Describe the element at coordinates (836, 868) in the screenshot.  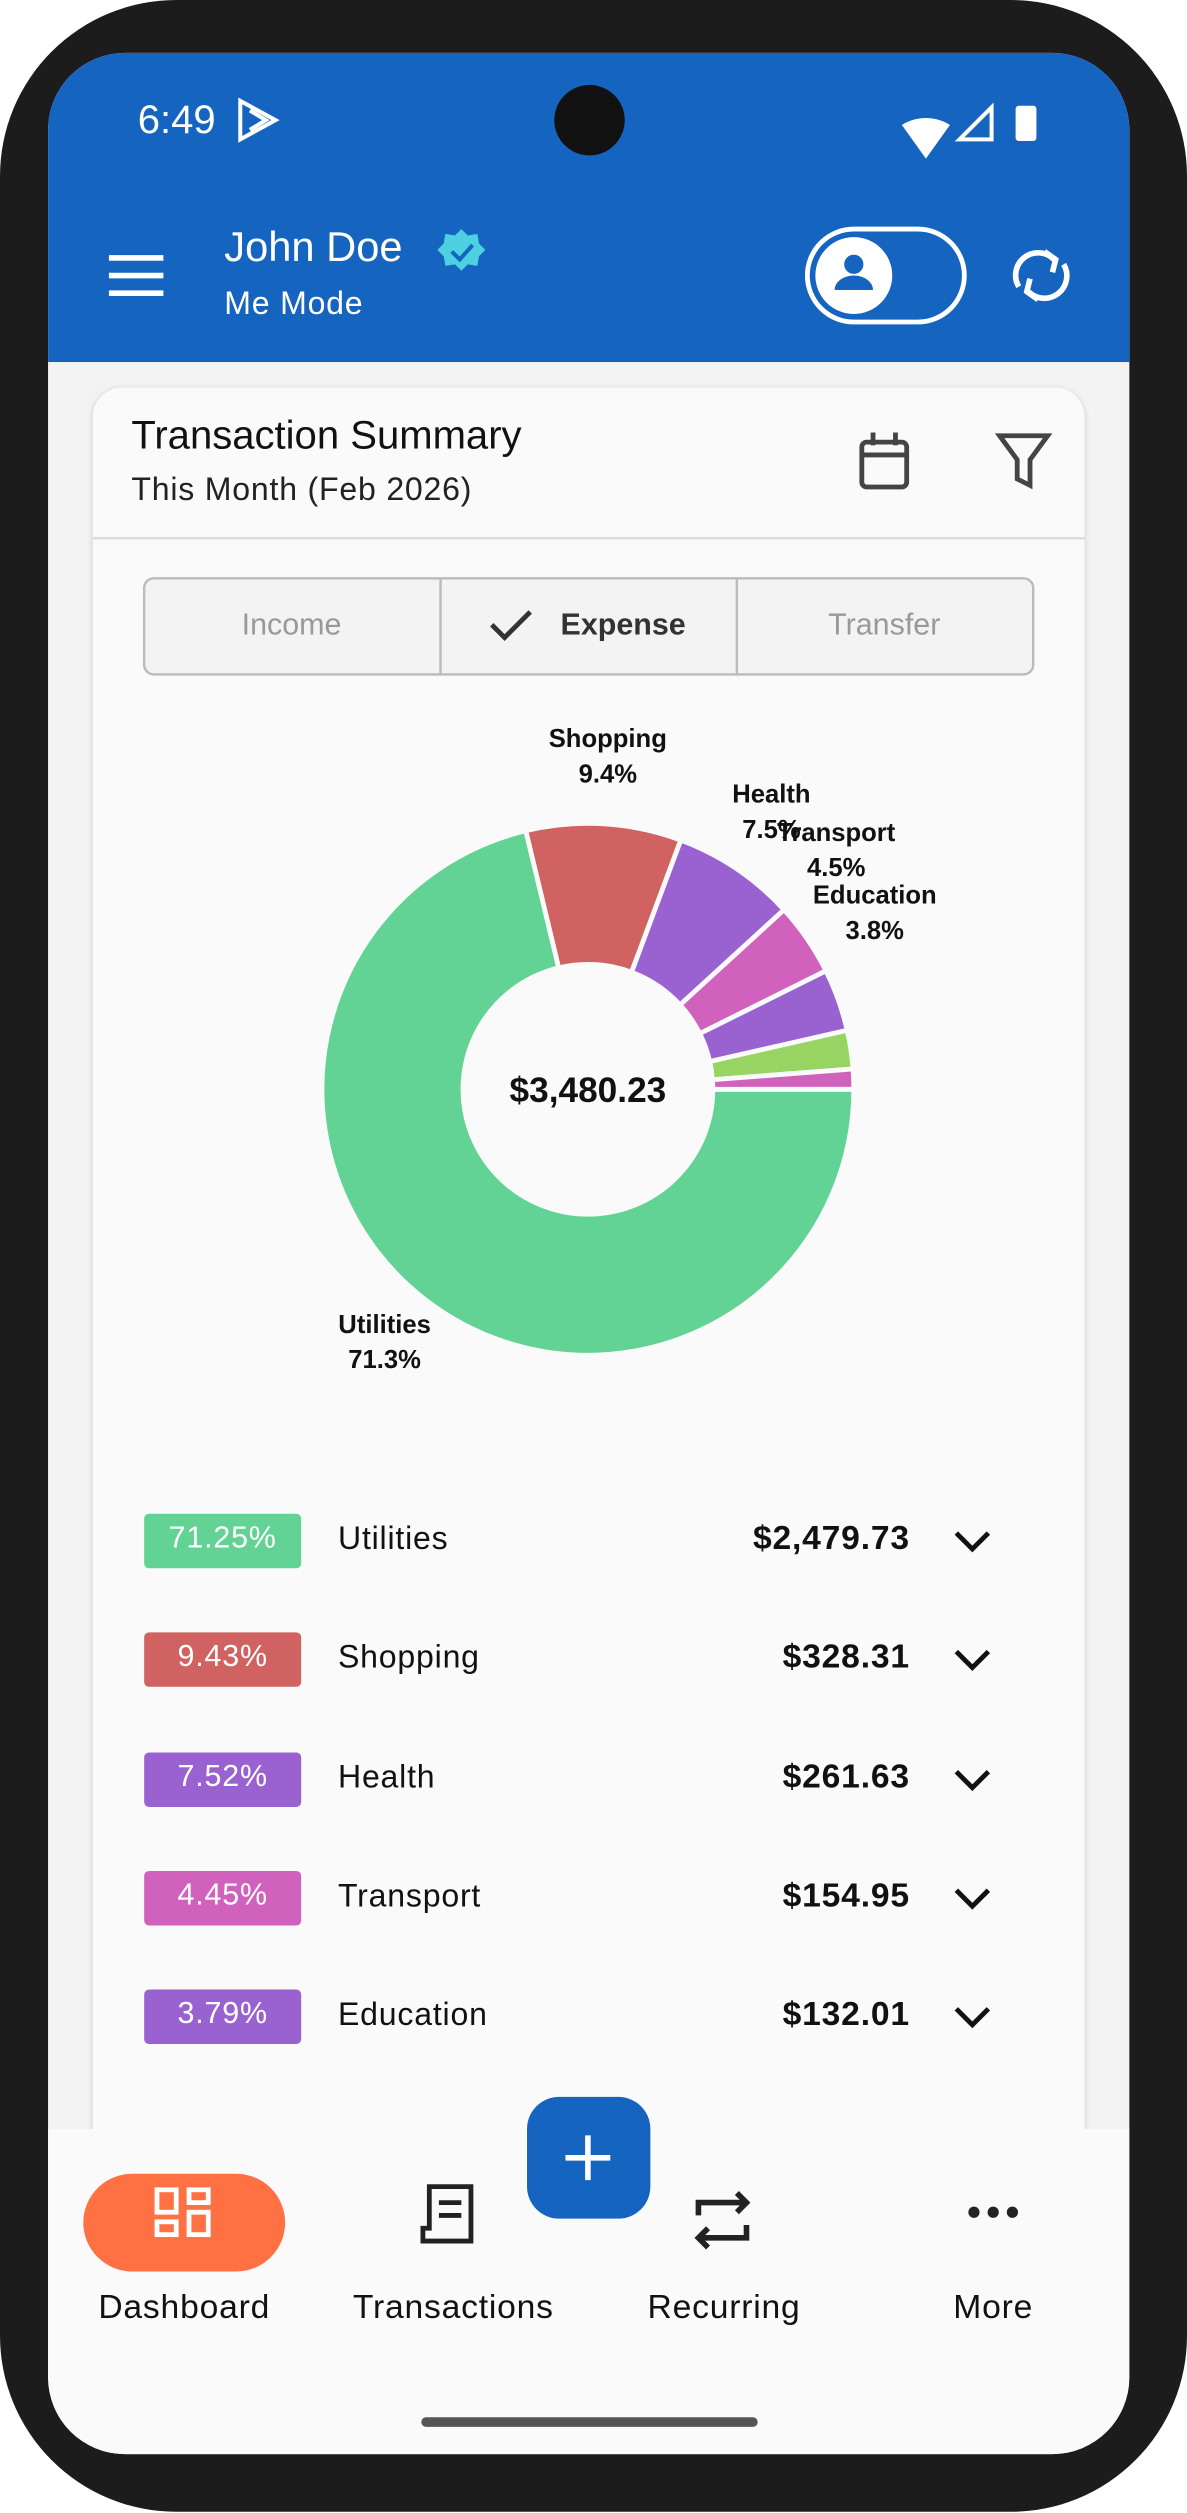
I see `slice-value: 4.5%` at that location.